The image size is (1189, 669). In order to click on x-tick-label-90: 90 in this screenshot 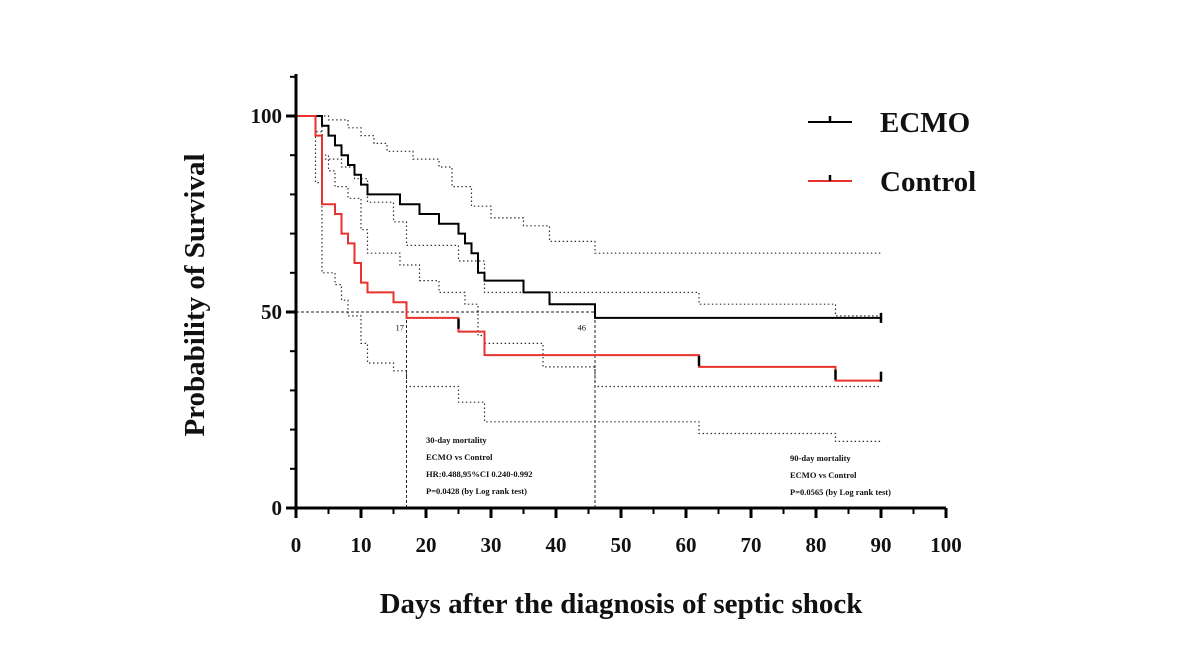, I will do `click(881, 545)`.